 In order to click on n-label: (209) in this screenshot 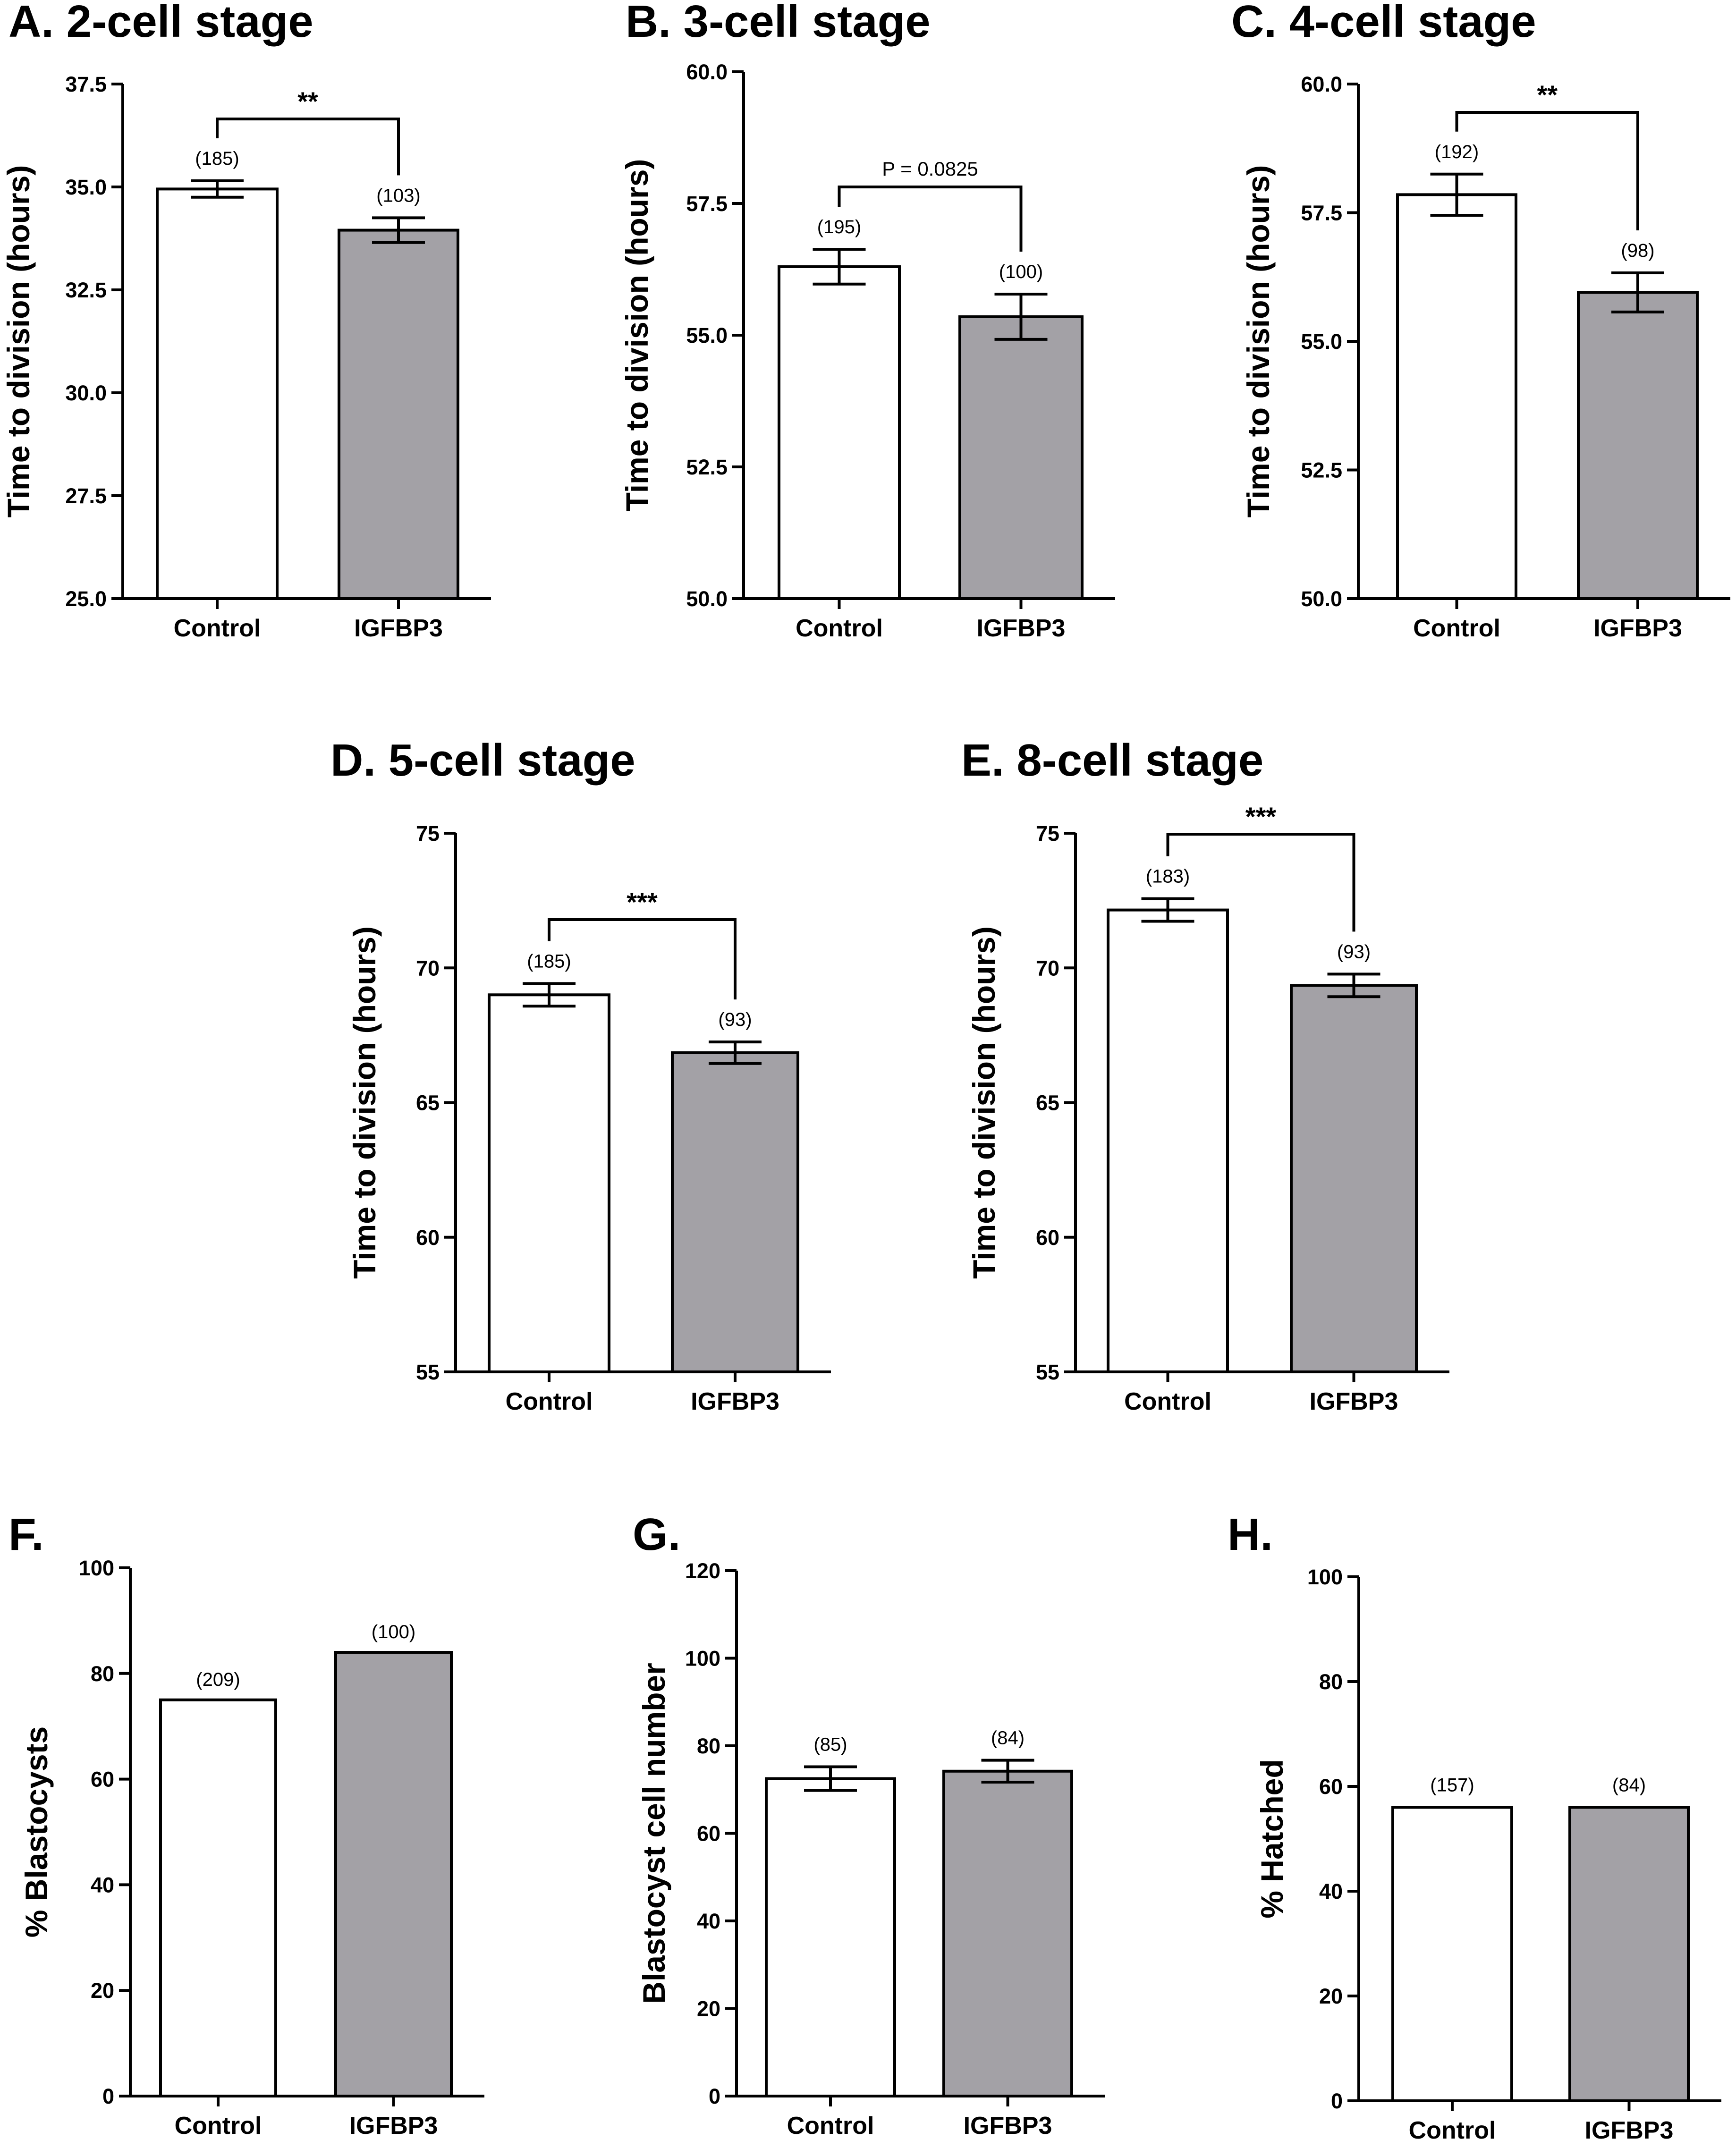, I will do `click(218, 1679)`.